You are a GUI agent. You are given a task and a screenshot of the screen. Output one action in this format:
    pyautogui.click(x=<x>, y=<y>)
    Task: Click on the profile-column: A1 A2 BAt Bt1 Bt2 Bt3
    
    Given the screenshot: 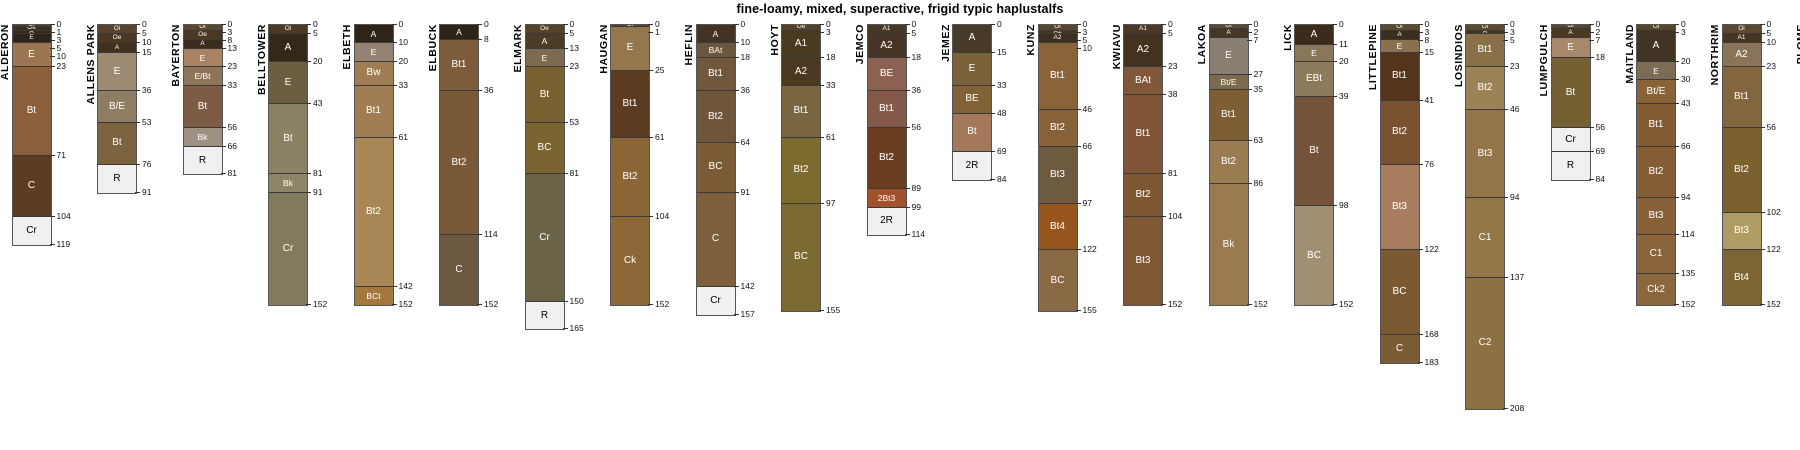 What is the action you would take?
    pyautogui.click(x=1143, y=165)
    